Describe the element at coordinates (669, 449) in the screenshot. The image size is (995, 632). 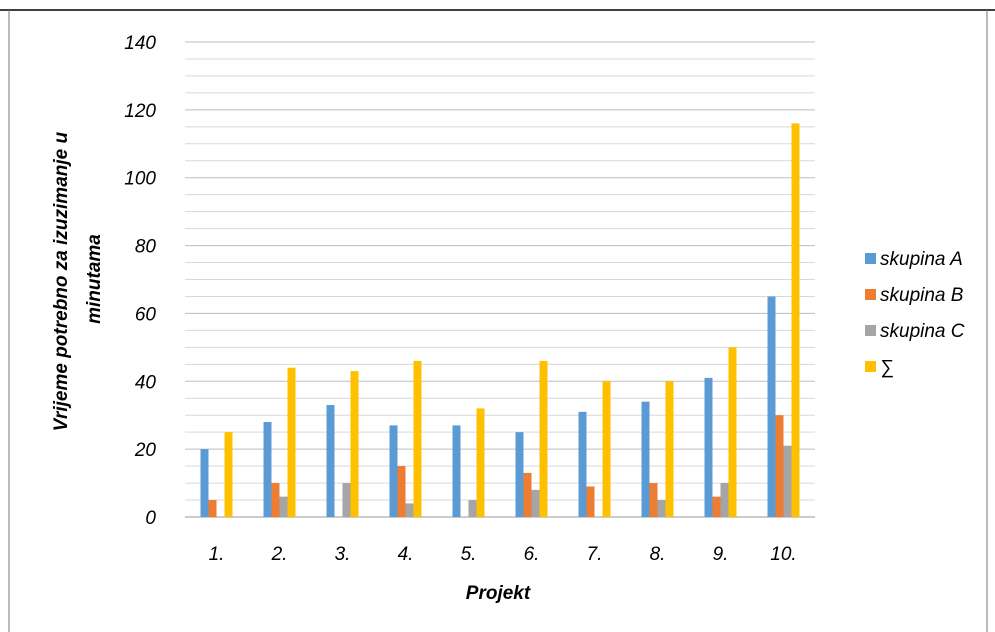
I see `bar-∑-8` at that location.